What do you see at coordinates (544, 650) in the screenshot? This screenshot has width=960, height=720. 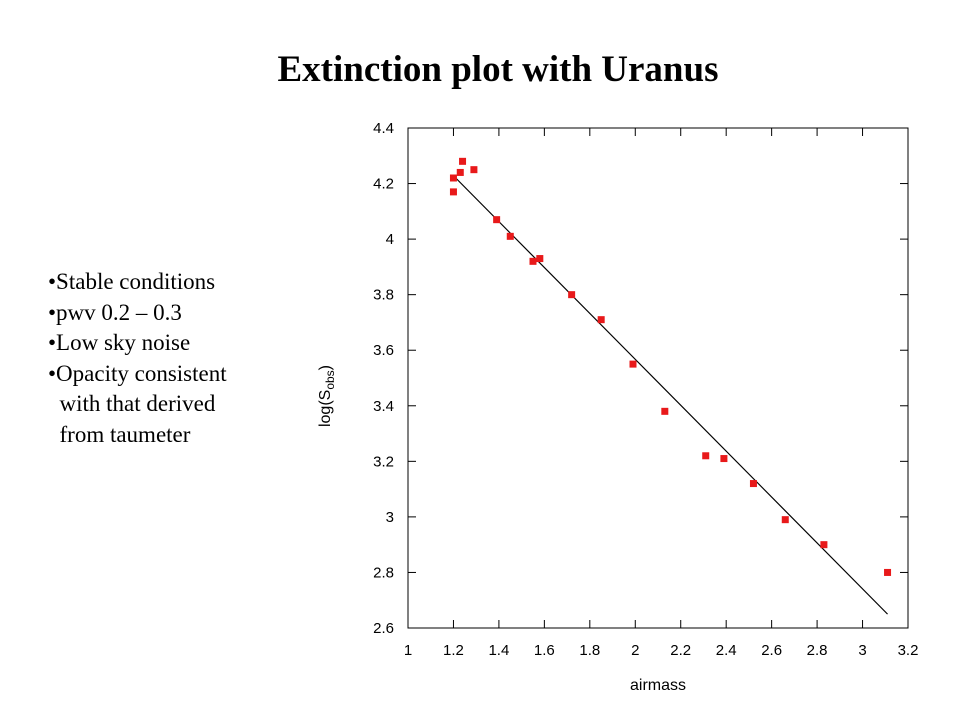 I see `x-tick-label: 1.6` at bounding box center [544, 650].